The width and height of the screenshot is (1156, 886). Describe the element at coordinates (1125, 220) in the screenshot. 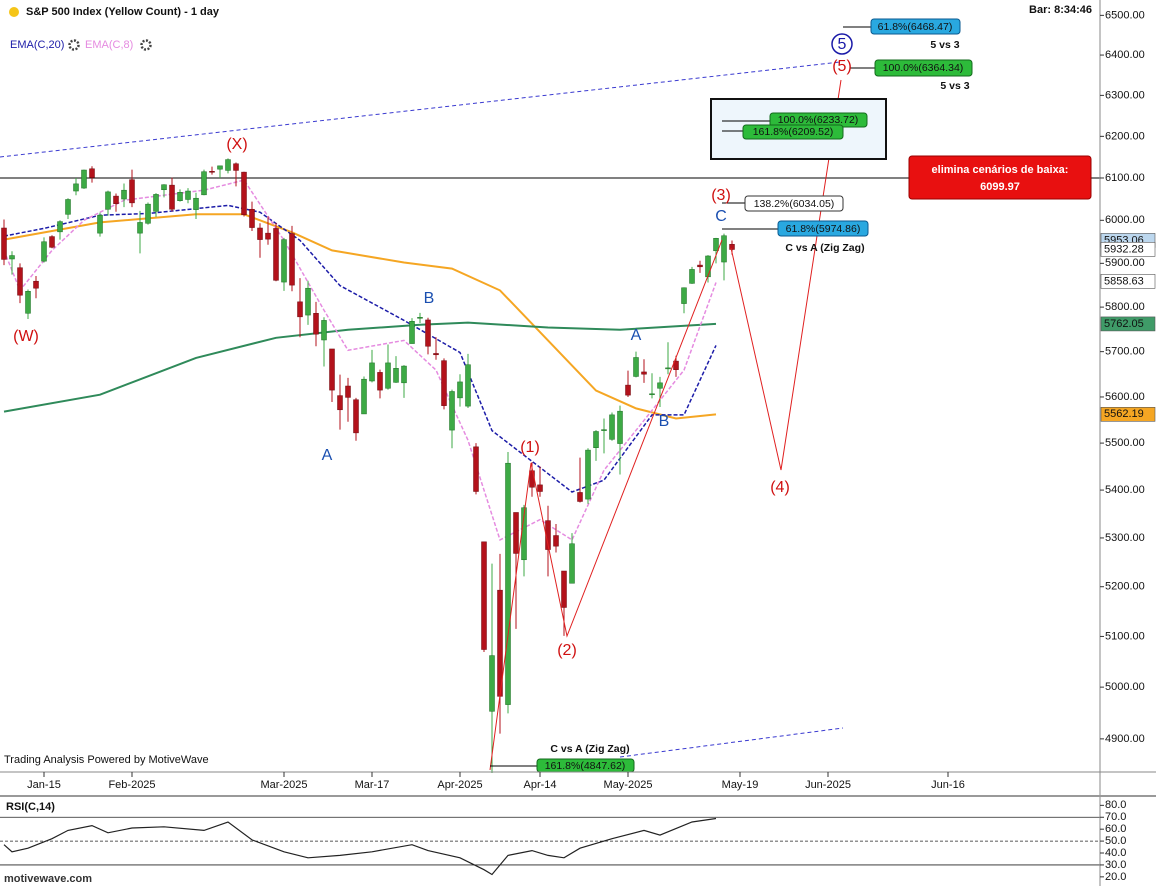

I see `y-tick-label: 6000.00` at that location.